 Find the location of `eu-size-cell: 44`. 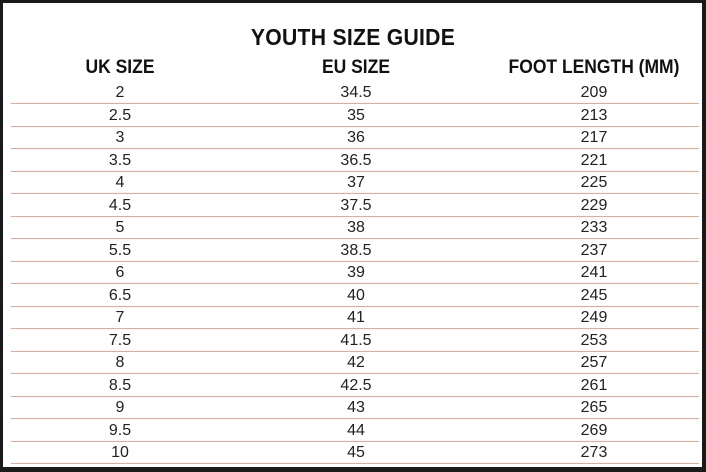

eu-size-cell: 44 is located at coordinates (356, 430).